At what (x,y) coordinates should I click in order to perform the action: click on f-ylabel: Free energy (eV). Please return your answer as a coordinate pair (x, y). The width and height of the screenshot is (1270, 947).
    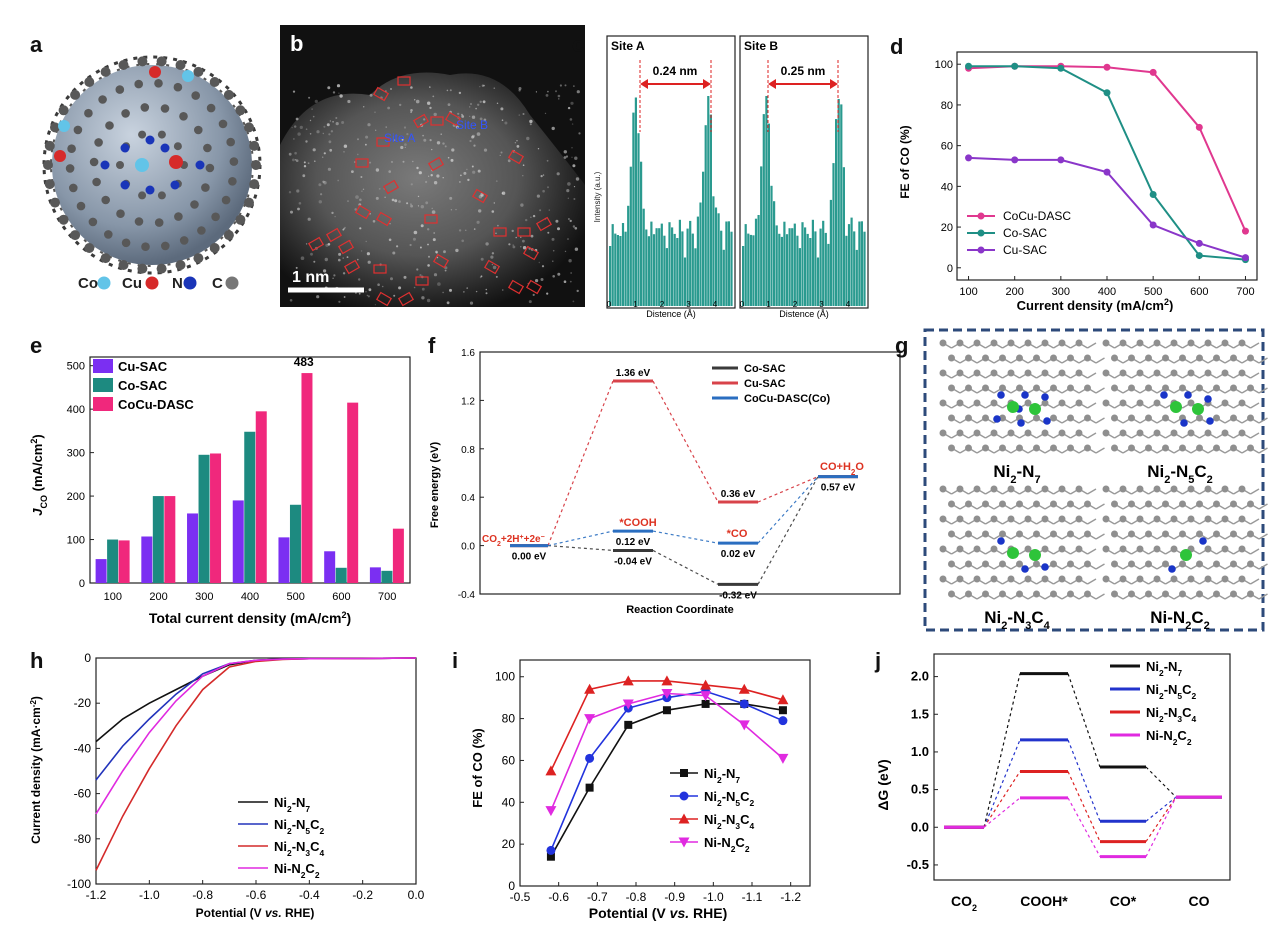
    Looking at the image, I should click on (435, 485).